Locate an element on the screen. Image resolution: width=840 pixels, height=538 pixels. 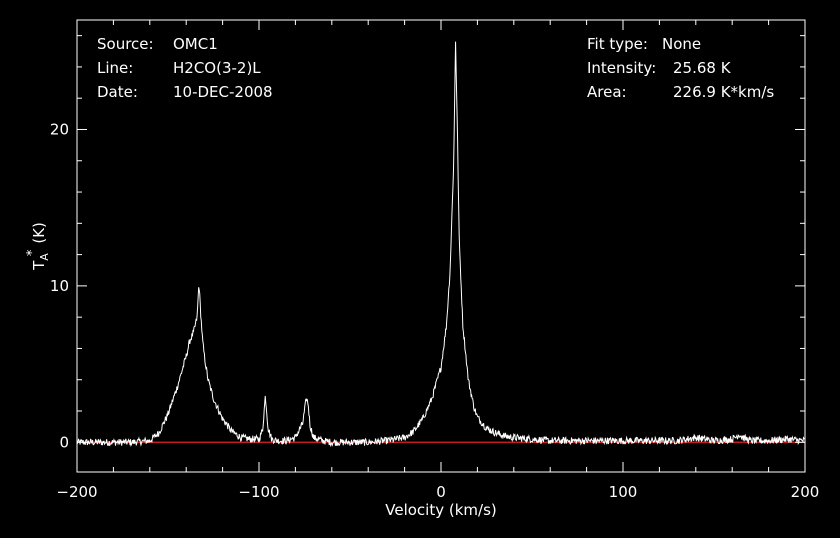
x-tick-label: 100 is located at coordinates (623, 492).